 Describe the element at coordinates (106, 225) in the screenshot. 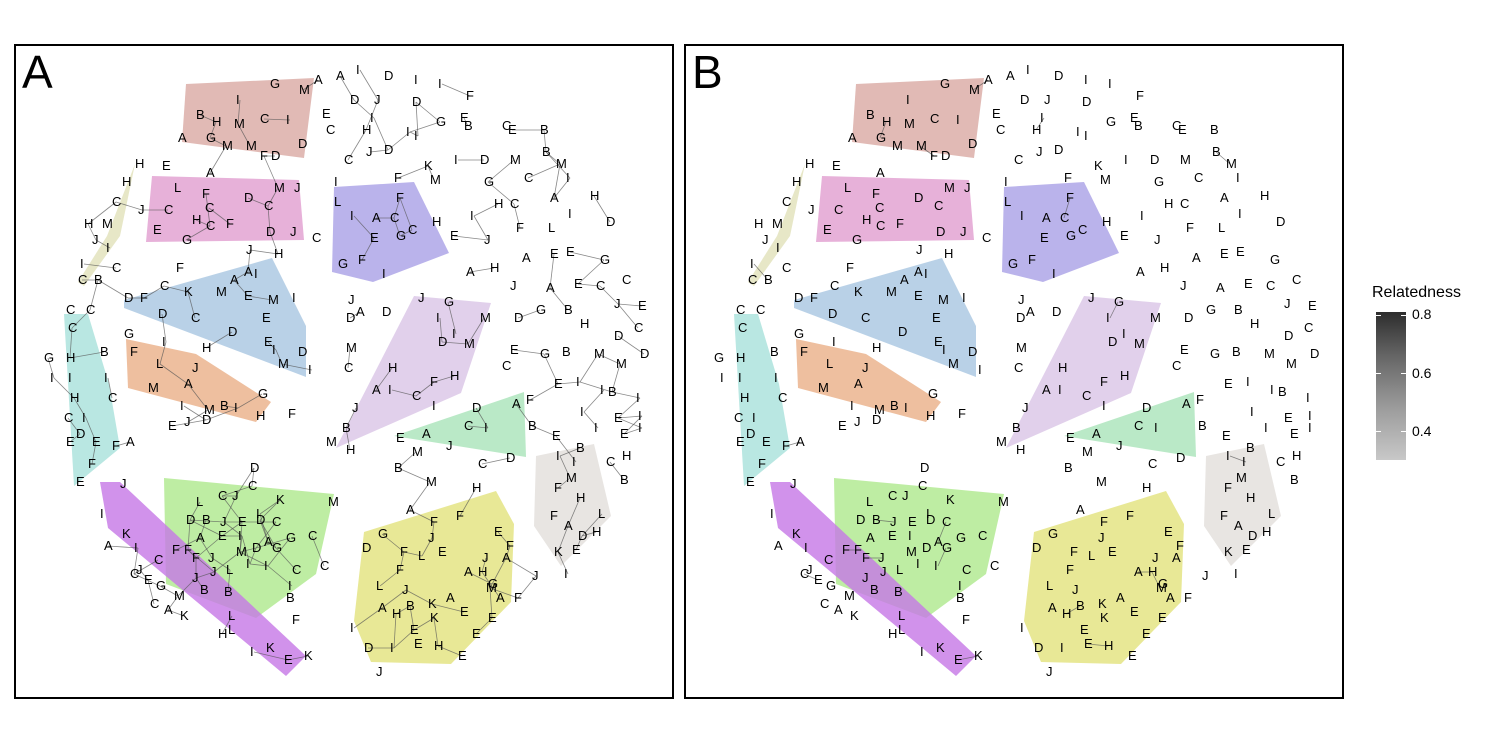

I see `cluster-hull-olive` at that location.